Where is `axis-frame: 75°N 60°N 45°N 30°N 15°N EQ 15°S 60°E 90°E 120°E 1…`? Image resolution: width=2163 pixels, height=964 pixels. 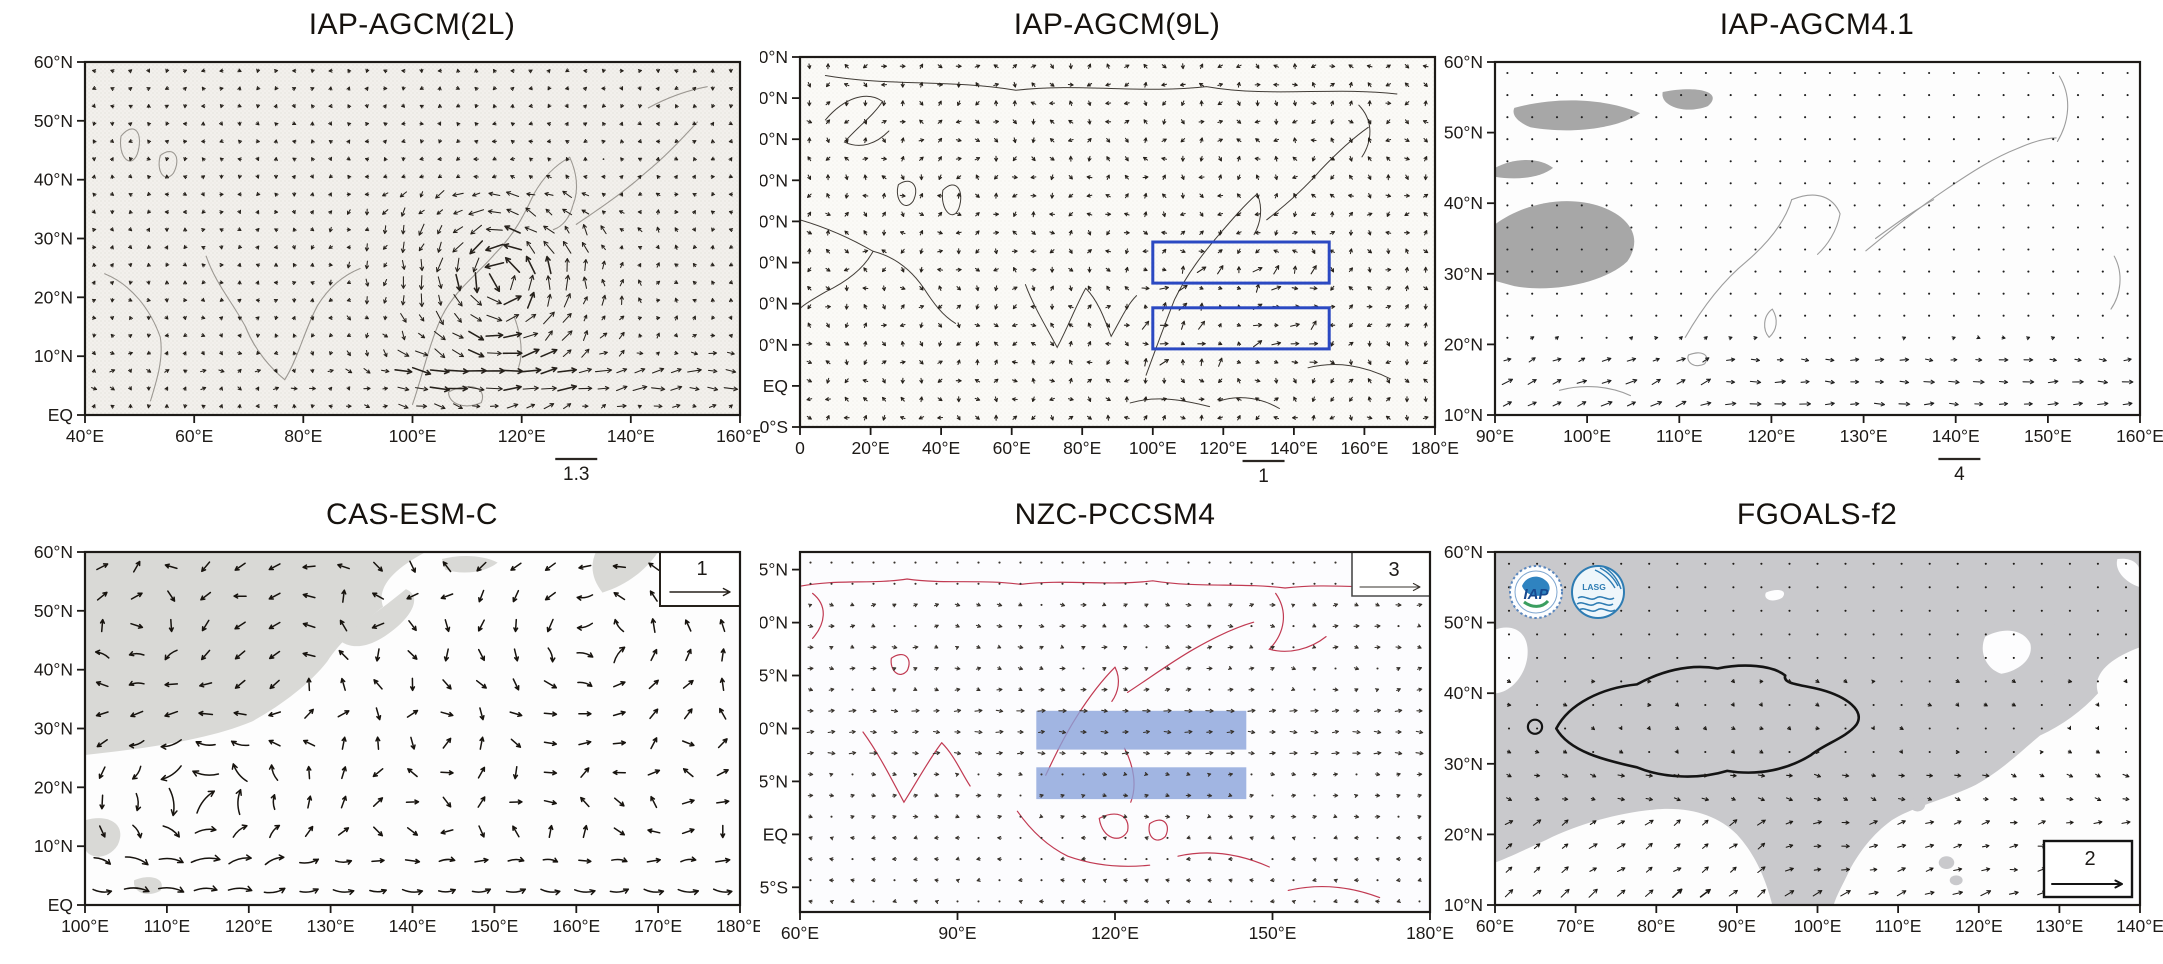 axis-frame: 75°N 60°N 45°N 30°N 15°N EQ 15°S 60°E 90°E 120°E 1… is located at coordinates (1107, 746).